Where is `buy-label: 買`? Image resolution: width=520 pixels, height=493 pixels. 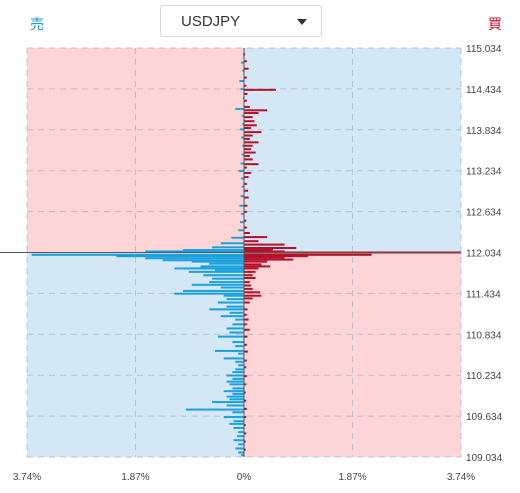
buy-label: 買 is located at coordinates (495, 24).